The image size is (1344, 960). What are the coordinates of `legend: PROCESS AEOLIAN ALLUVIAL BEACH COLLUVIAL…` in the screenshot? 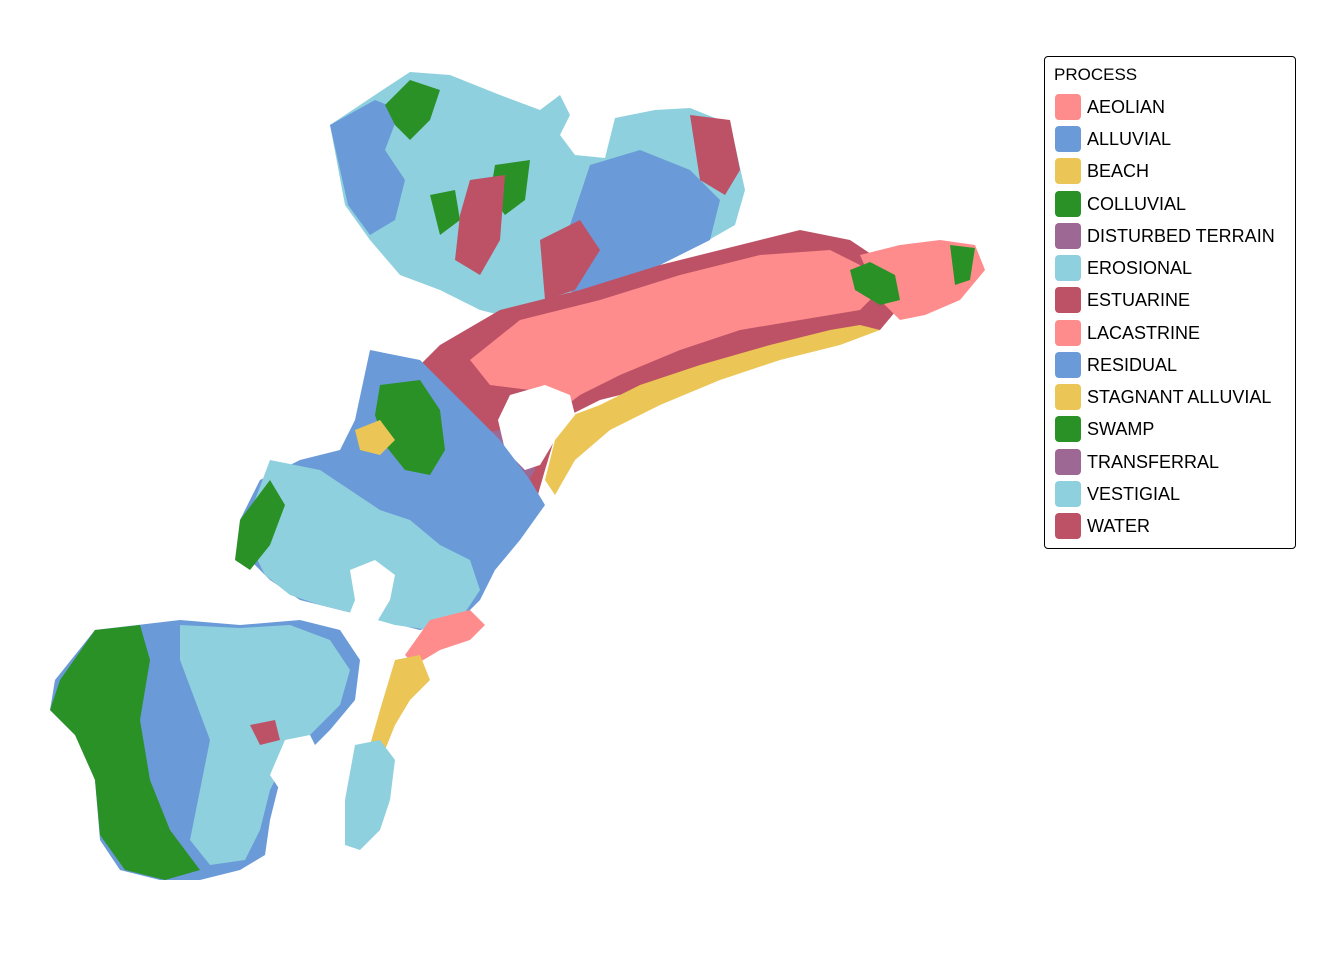 It's located at (1170, 302).